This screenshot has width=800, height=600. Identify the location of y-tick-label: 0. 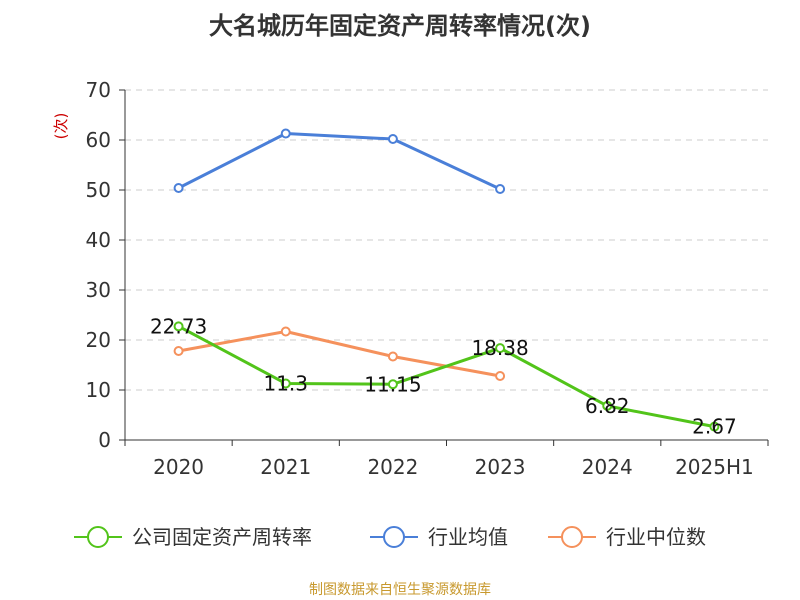
(104, 440).